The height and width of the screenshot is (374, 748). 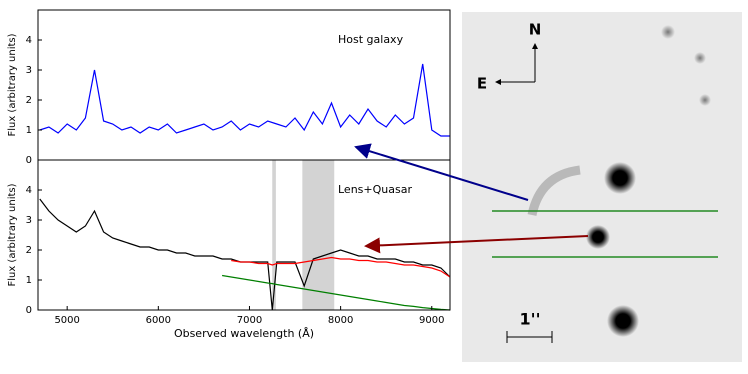 What do you see at coordinates (249, 320) in the screenshot?
I see `x-tick-label: 7000` at bounding box center [249, 320].